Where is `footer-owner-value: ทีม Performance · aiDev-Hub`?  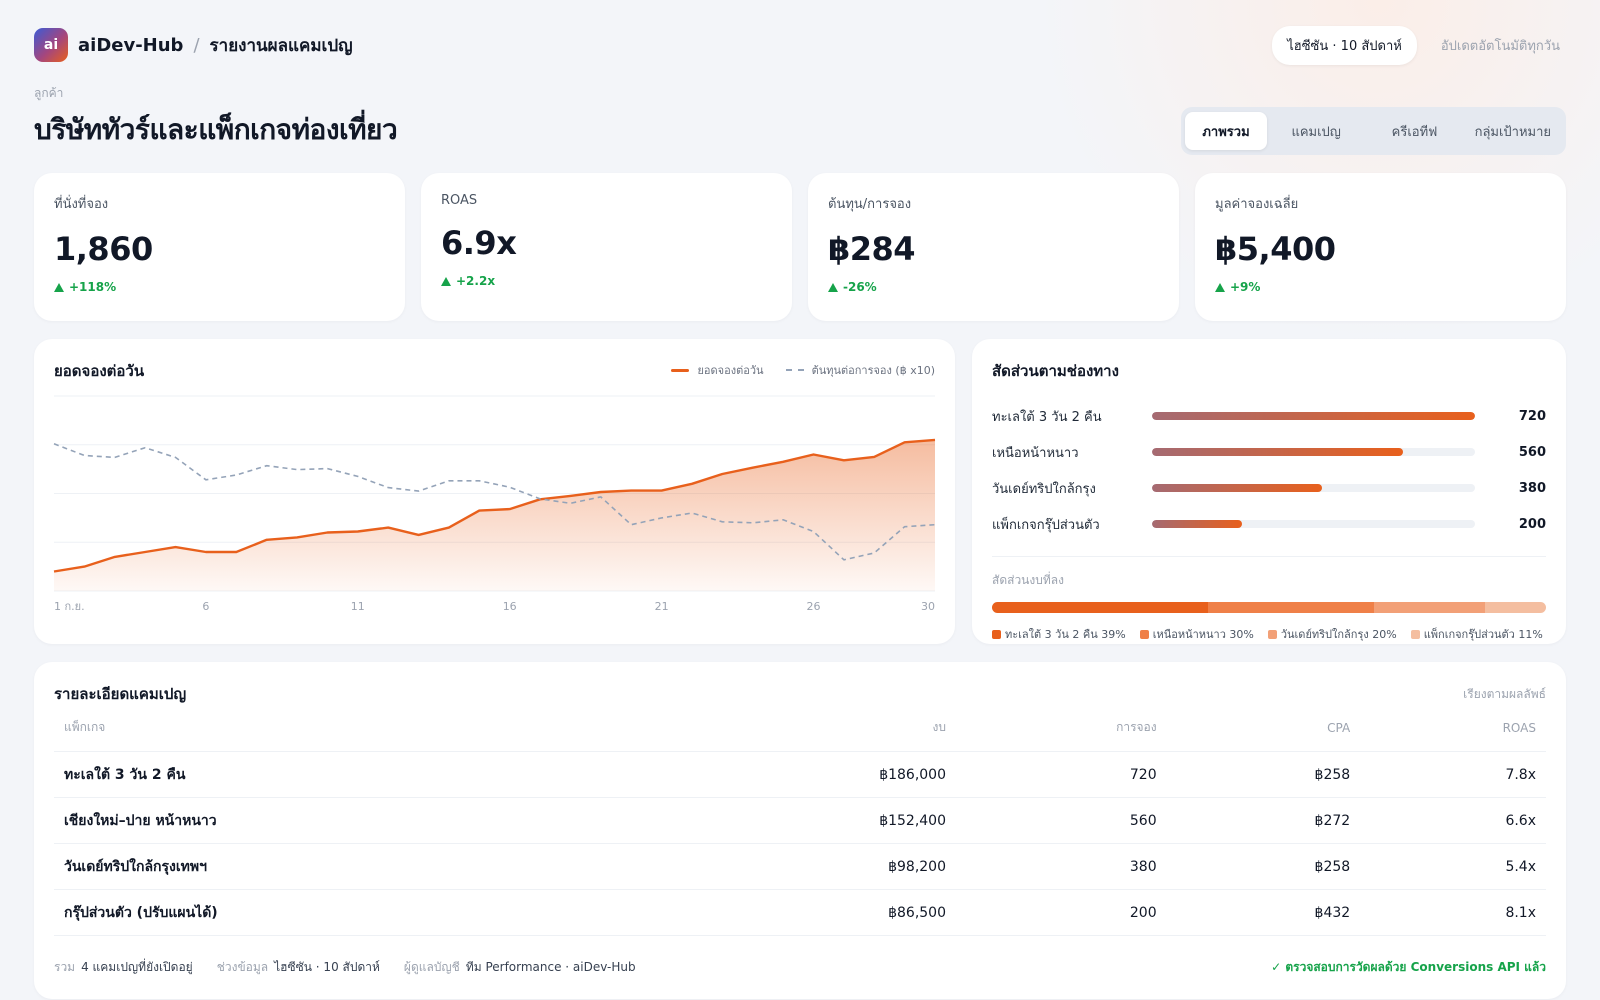
footer-owner-value: ทีม Performance · aiDev-Hub is located at coordinates (550, 967).